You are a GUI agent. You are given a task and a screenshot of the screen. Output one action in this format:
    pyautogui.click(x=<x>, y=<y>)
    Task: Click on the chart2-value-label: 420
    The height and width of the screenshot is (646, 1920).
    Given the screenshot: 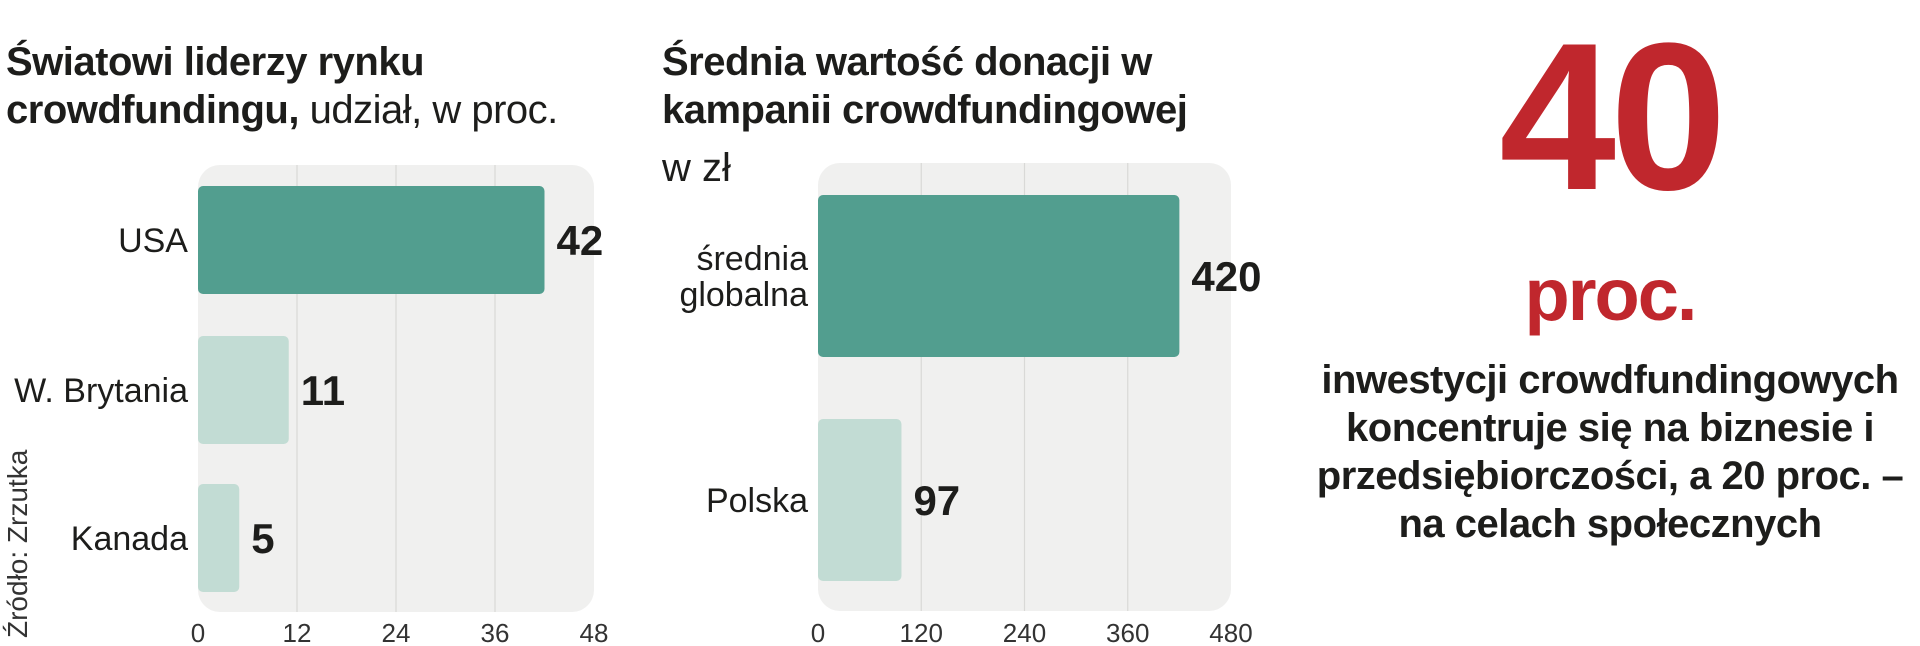 What is the action you would take?
    pyautogui.click(x=1226, y=276)
    